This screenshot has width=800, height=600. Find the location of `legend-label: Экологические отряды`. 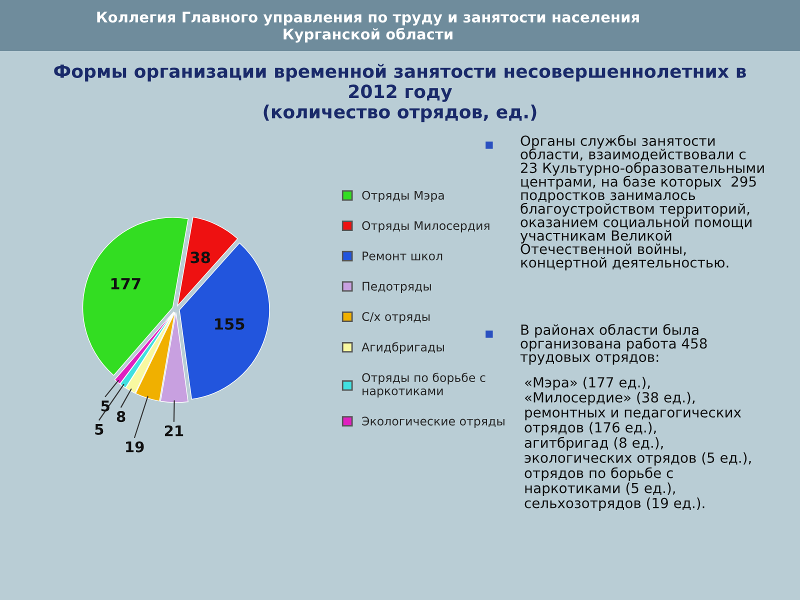

legend-label: Экологические отряды is located at coordinates (433, 422).